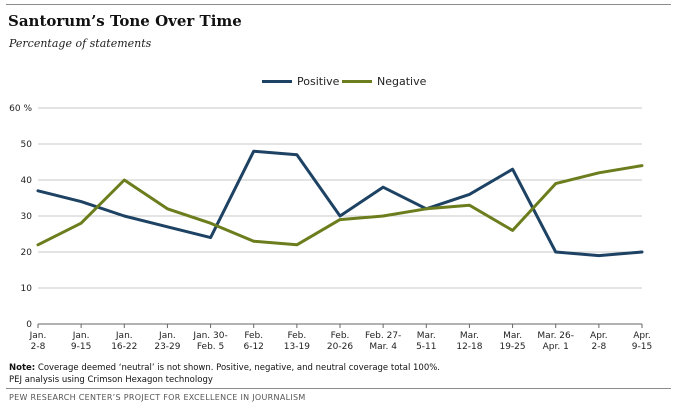 The width and height of the screenshot is (677, 417). I want to click on legend-item-positive: Positive, so click(300, 81).